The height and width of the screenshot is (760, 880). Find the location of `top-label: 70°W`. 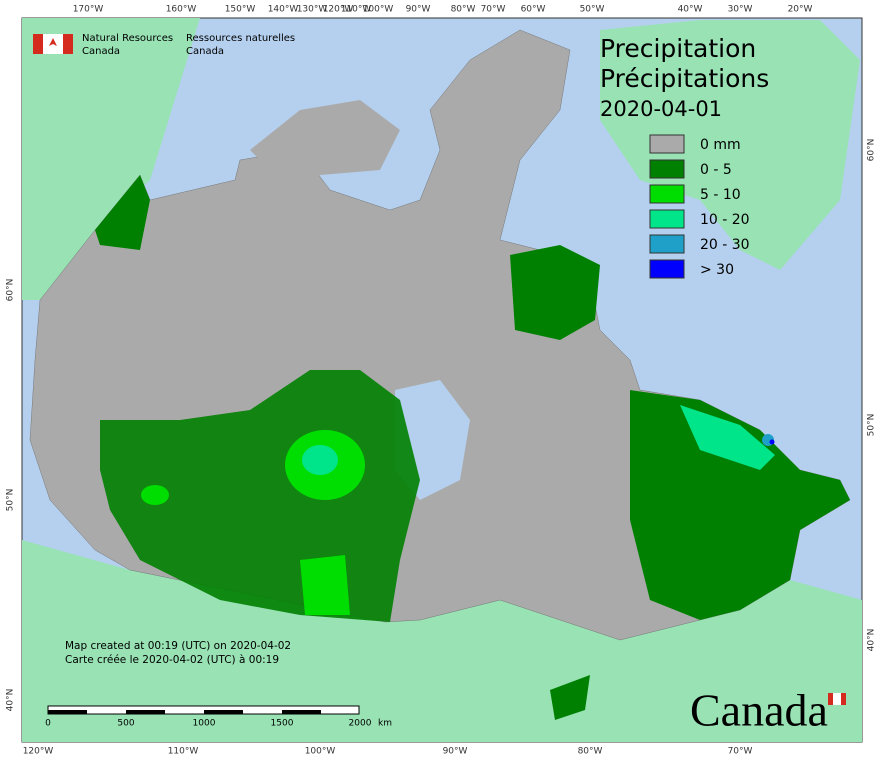

top-label: 70°W is located at coordinates (493, 10).